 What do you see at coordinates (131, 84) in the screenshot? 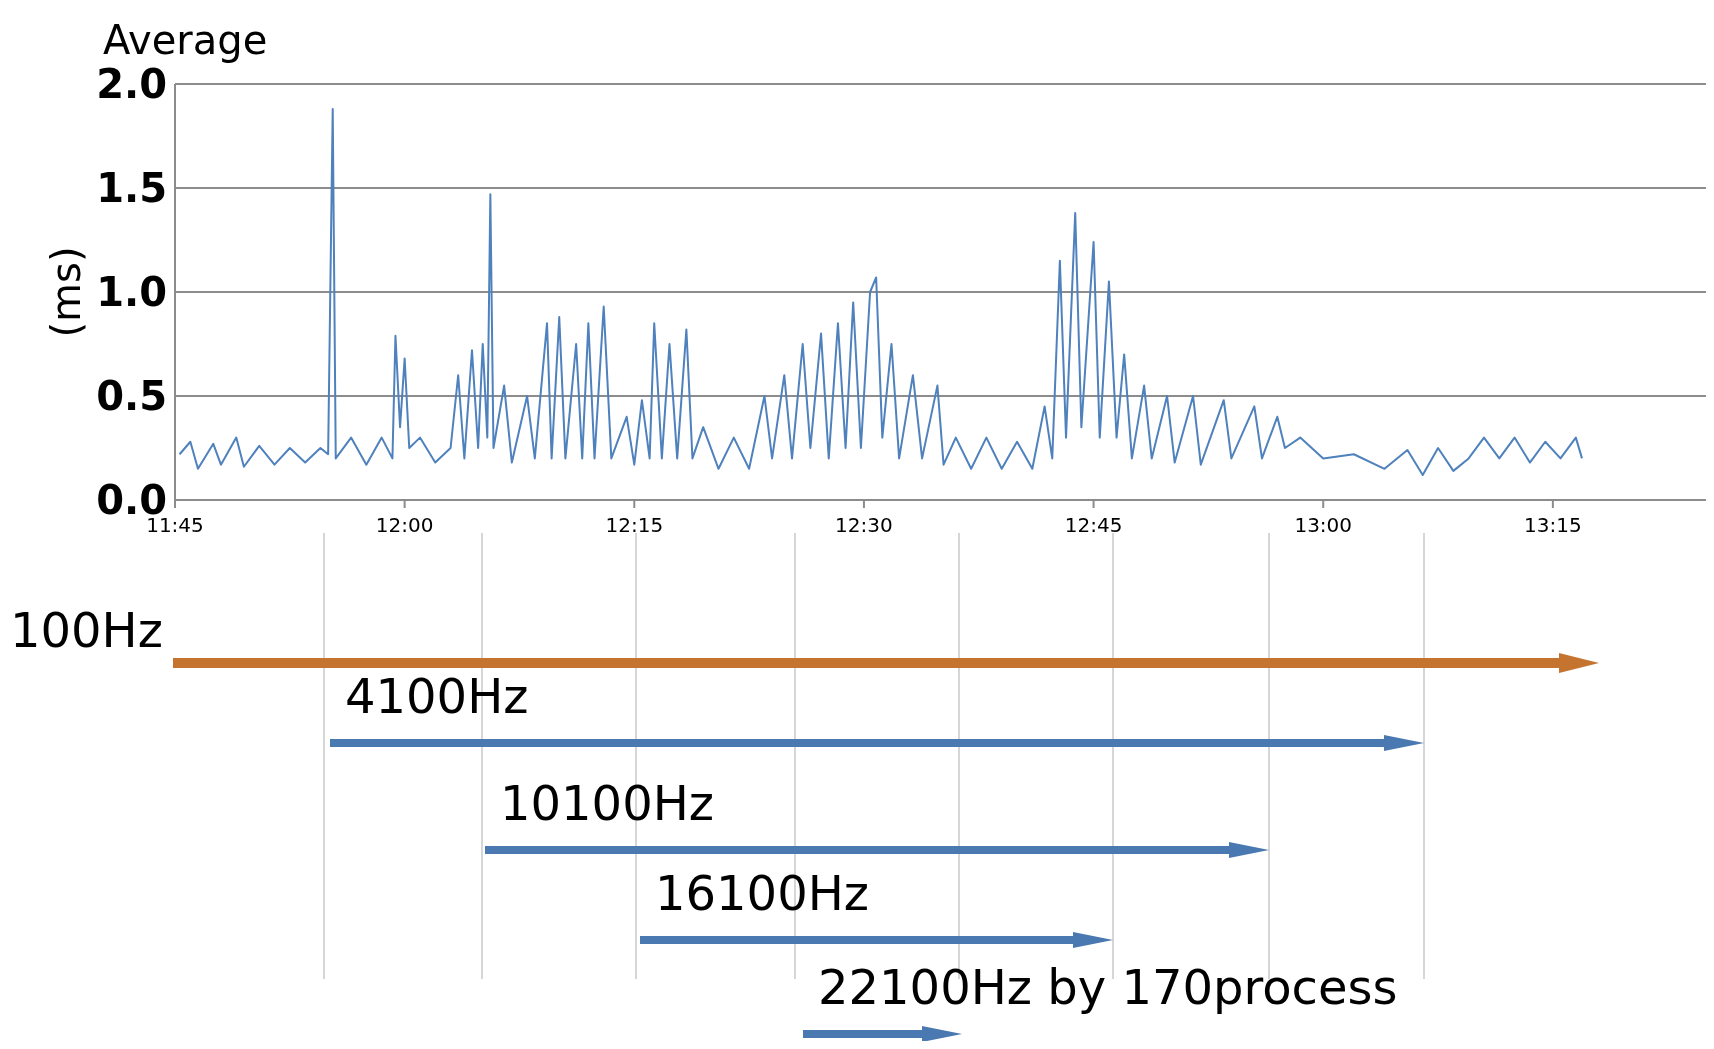
I see `y-tick-label: 2.0` at bounding box center [131, 84].